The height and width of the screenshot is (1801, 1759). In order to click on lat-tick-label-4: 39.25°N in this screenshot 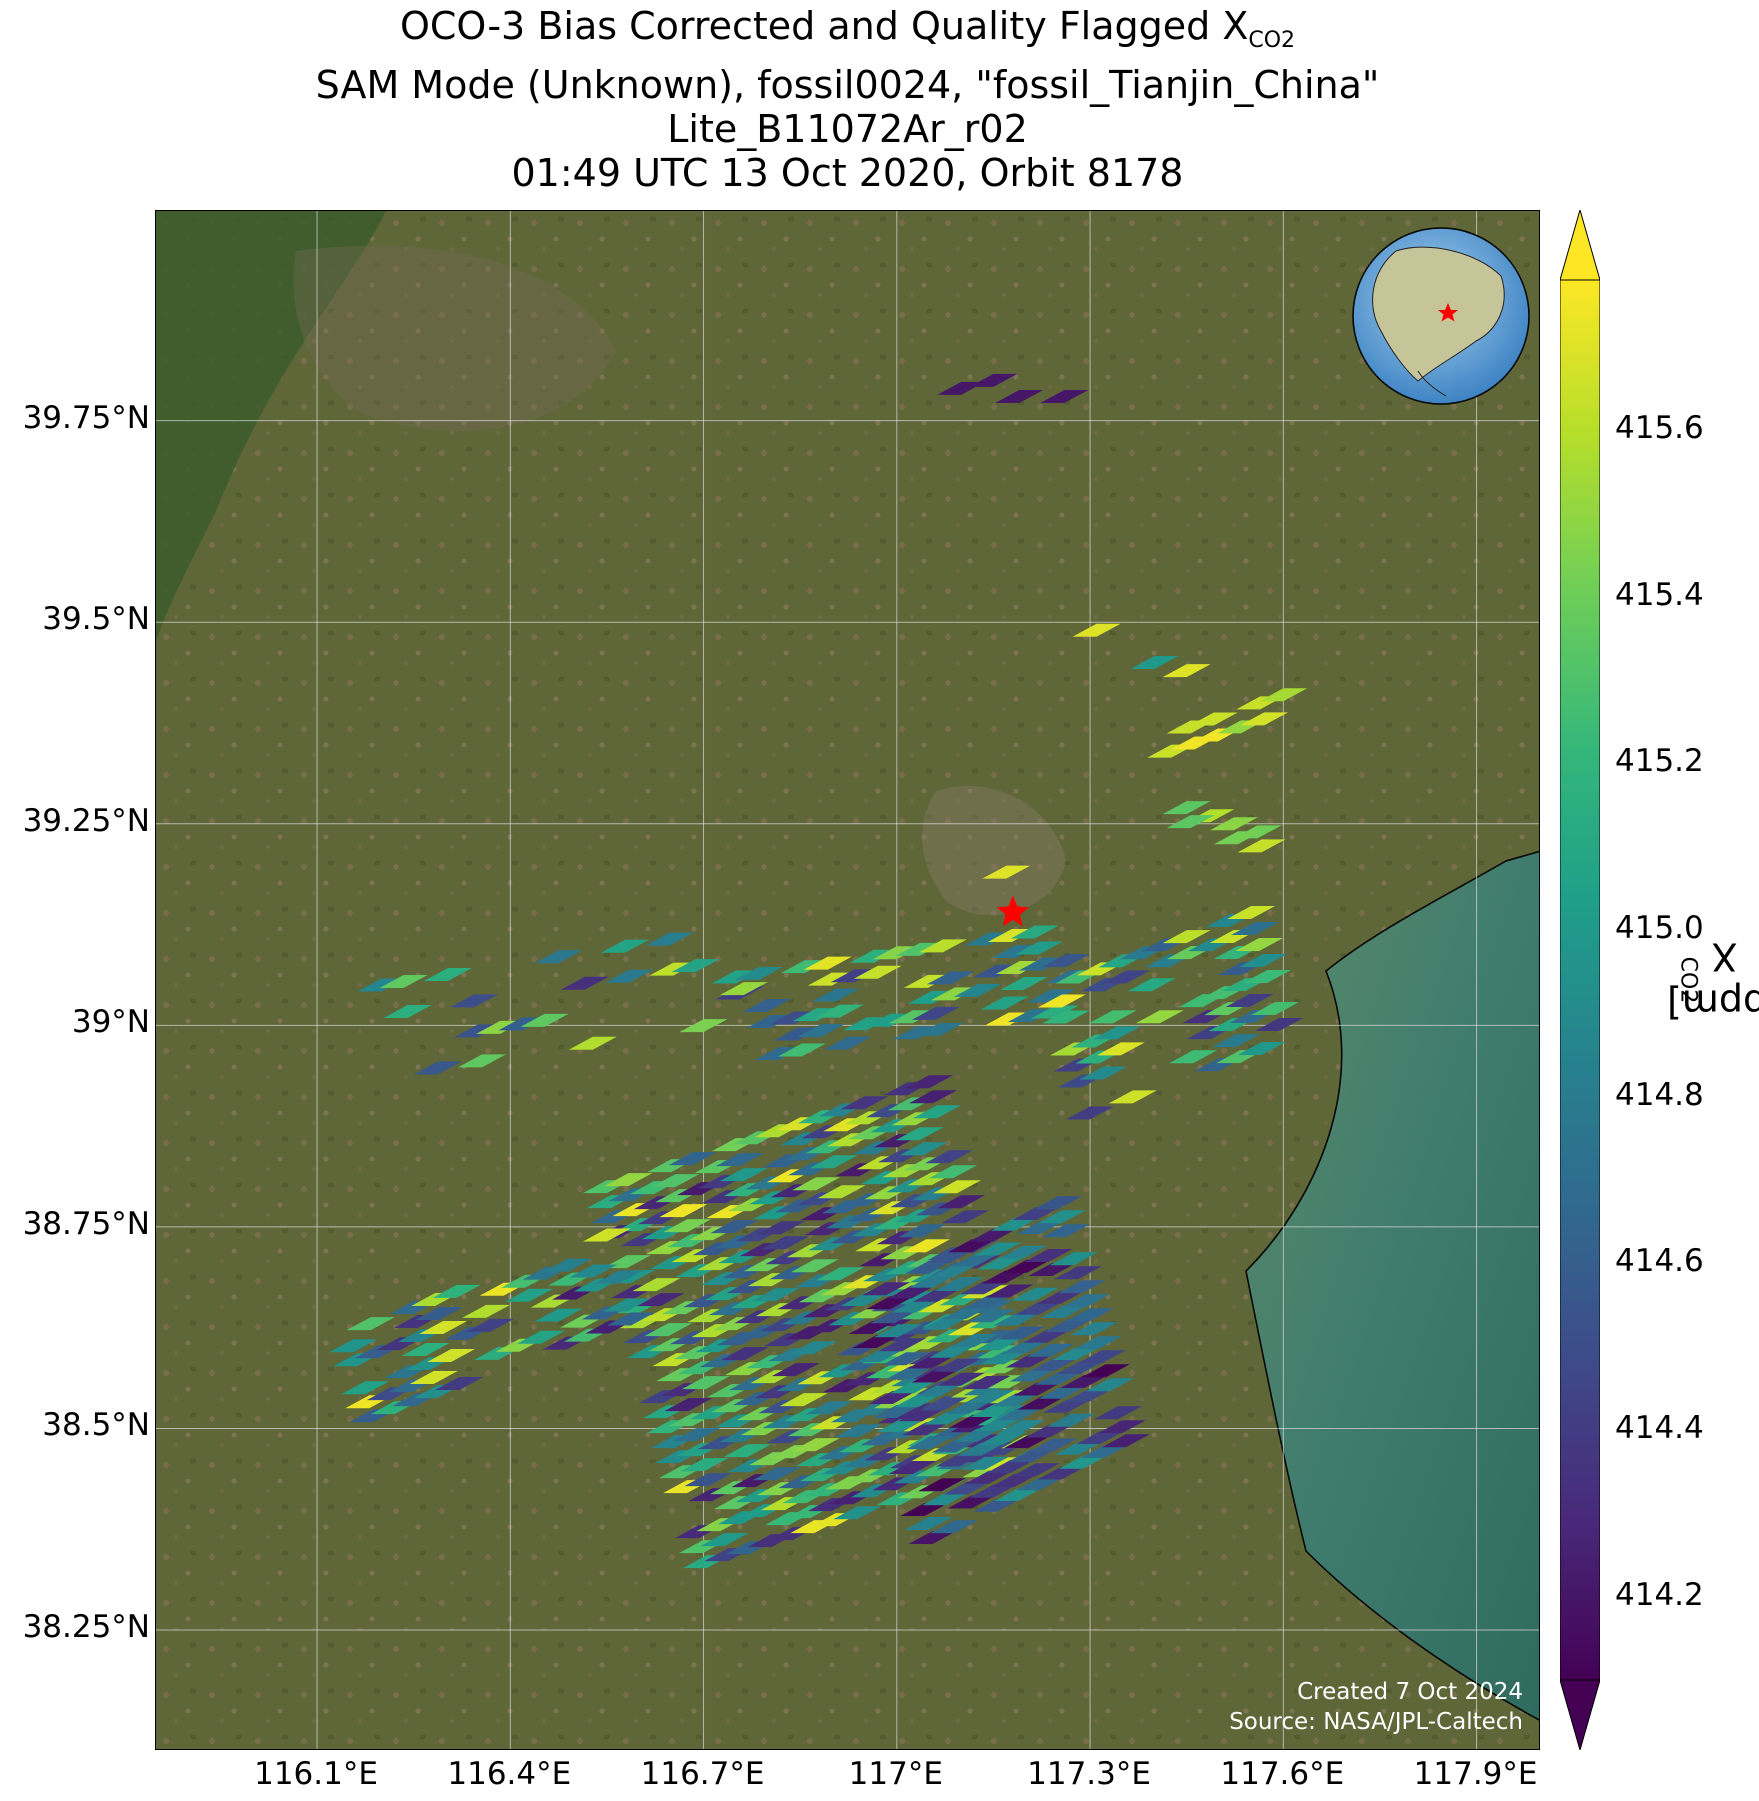, I will do `click(86, 820)`.